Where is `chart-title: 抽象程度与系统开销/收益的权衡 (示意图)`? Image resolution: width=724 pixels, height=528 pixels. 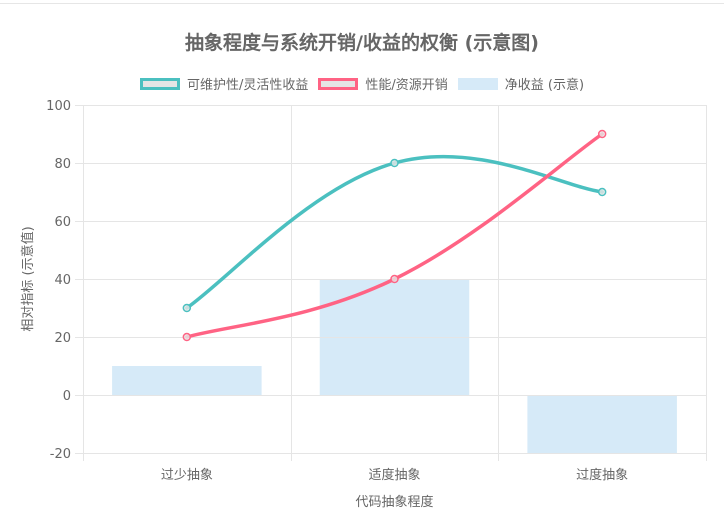 chart-title: 抽象程度与系统开销/收益的权衡 (示意图) is located at coordinates (362, 43).